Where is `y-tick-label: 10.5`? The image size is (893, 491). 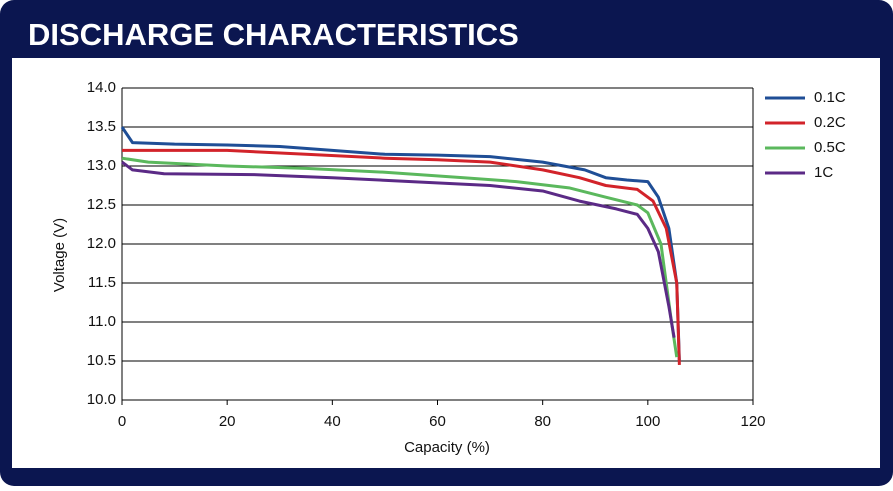
y-tick-label: 10.5 is located at coordinates (101, 360).